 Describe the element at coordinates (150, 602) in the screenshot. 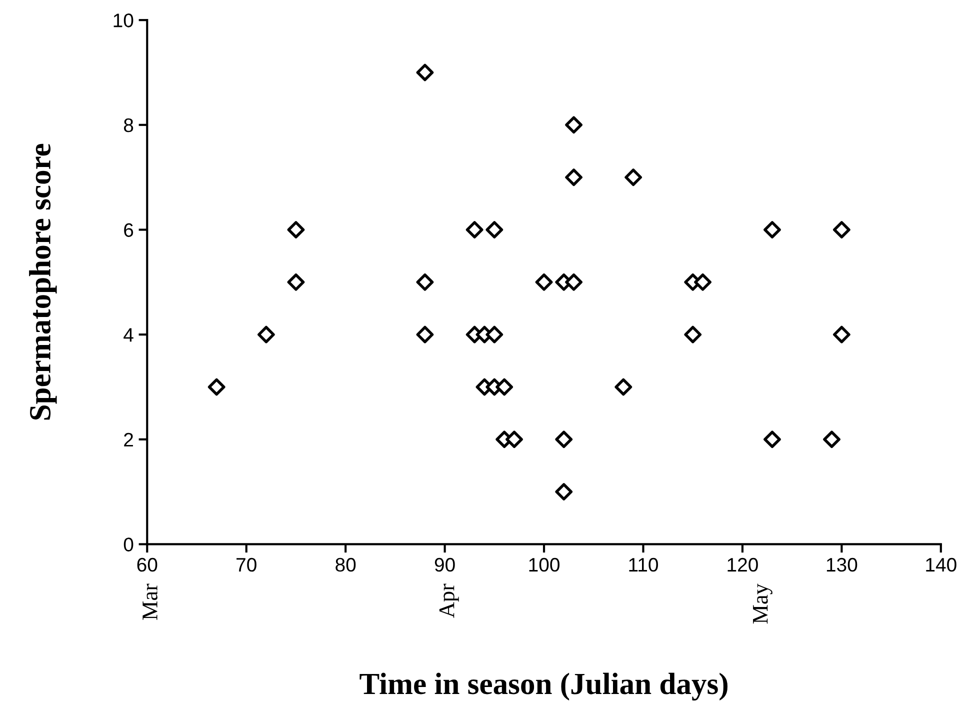

I see `text: Mar` at that location.